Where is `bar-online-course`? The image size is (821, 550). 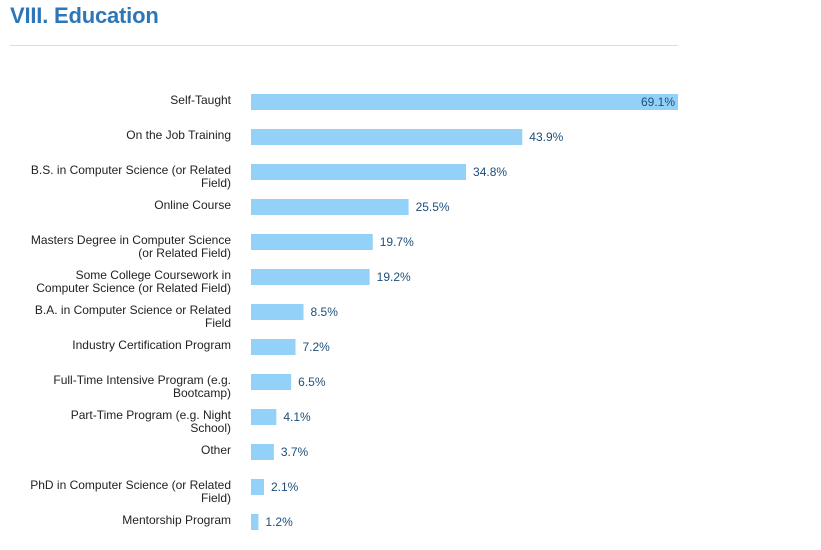
bar-online-course is located at coordinates (330, 207).